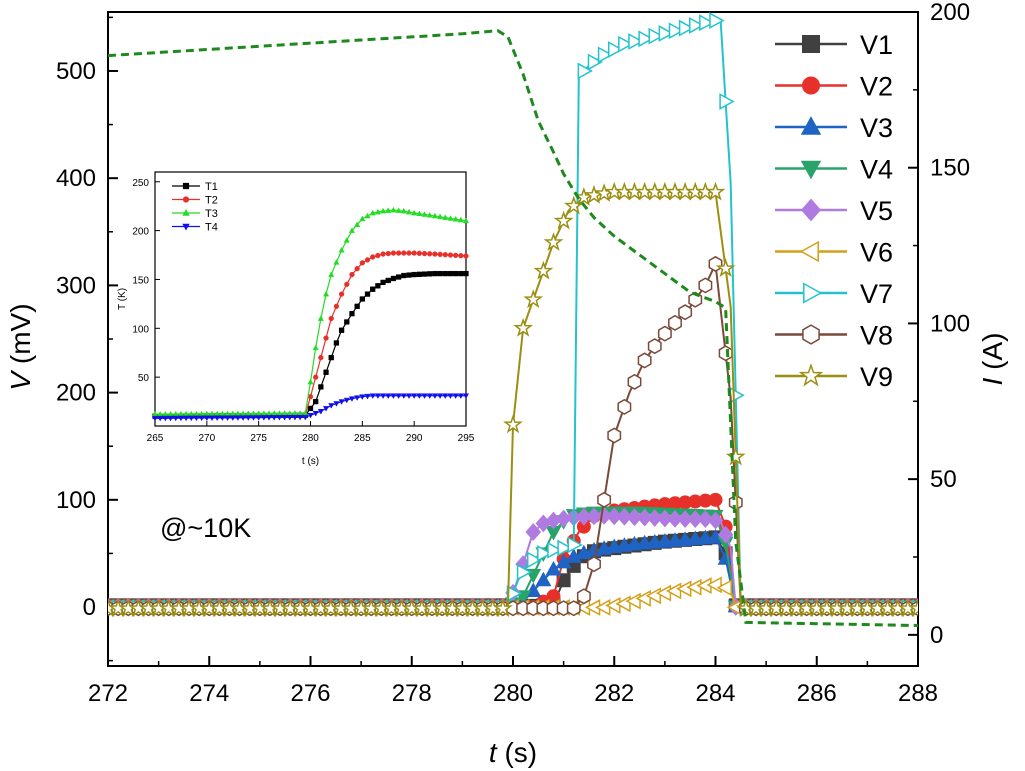  What do you see at coordinates (493, 752) in the screenshot?
I see `x-axis-title-symbol: t` at bounding box center [493, 752].